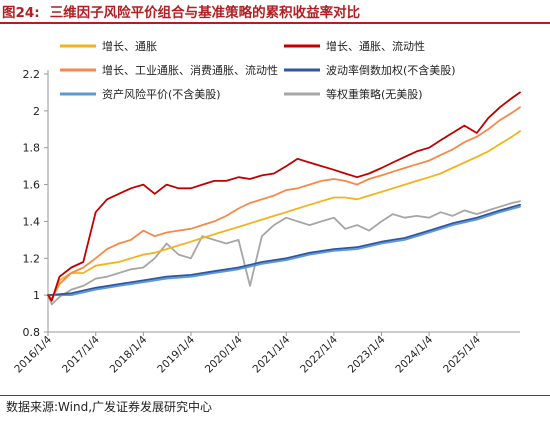  Describe the element at coordinates (391, 70) in the screenshot. I see `legend-label: 波动率倒数加权(不含美股)` at that location.